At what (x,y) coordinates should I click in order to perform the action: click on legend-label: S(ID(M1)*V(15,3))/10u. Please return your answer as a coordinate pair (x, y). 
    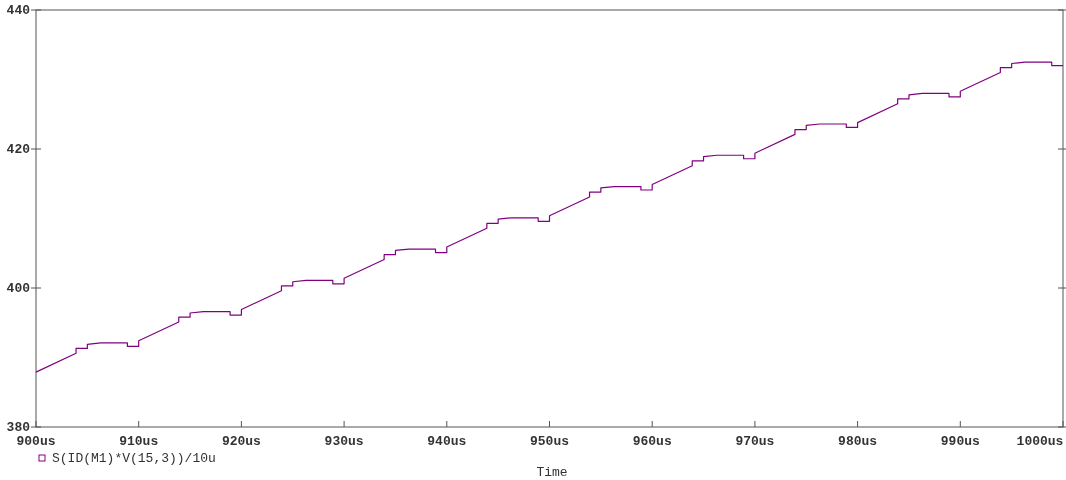
    Looking at the image, I should click on (134, 458).